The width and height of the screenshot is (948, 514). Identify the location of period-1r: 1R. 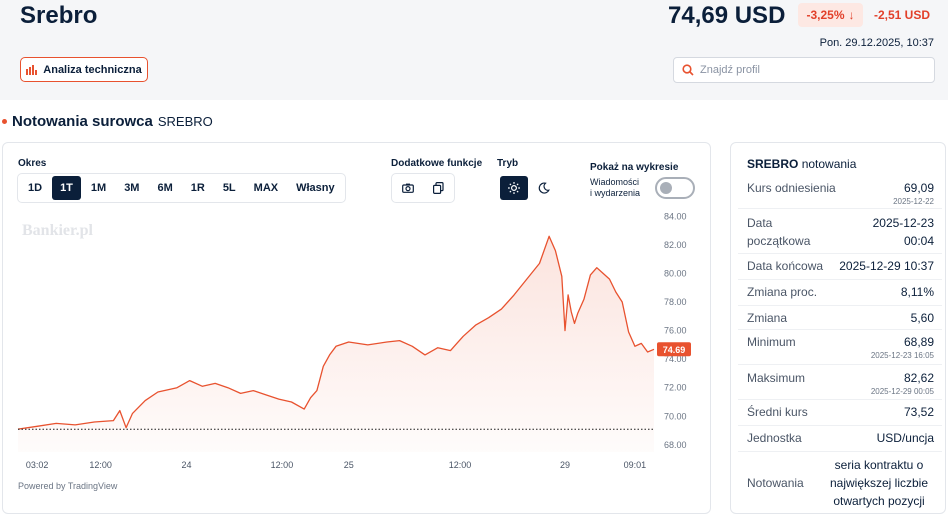
(197, 188).